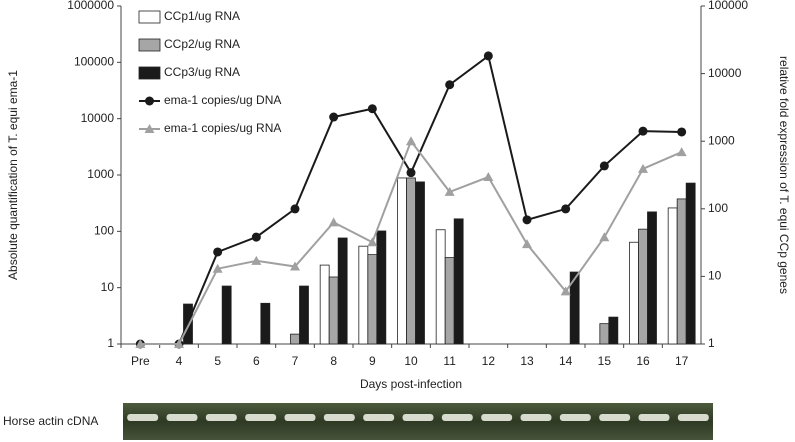  Describe the element at coordinates (333, 361) in the screenshot. I see `x-tick-label: 8` at that location.